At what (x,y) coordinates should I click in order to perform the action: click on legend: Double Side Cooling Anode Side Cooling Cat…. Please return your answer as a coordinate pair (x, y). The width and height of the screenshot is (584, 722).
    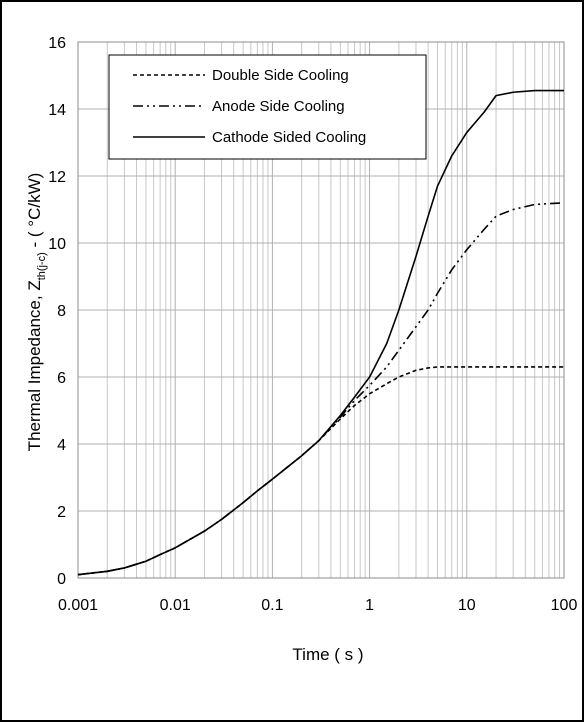
    Looking at the image, I should click on (267, 107).